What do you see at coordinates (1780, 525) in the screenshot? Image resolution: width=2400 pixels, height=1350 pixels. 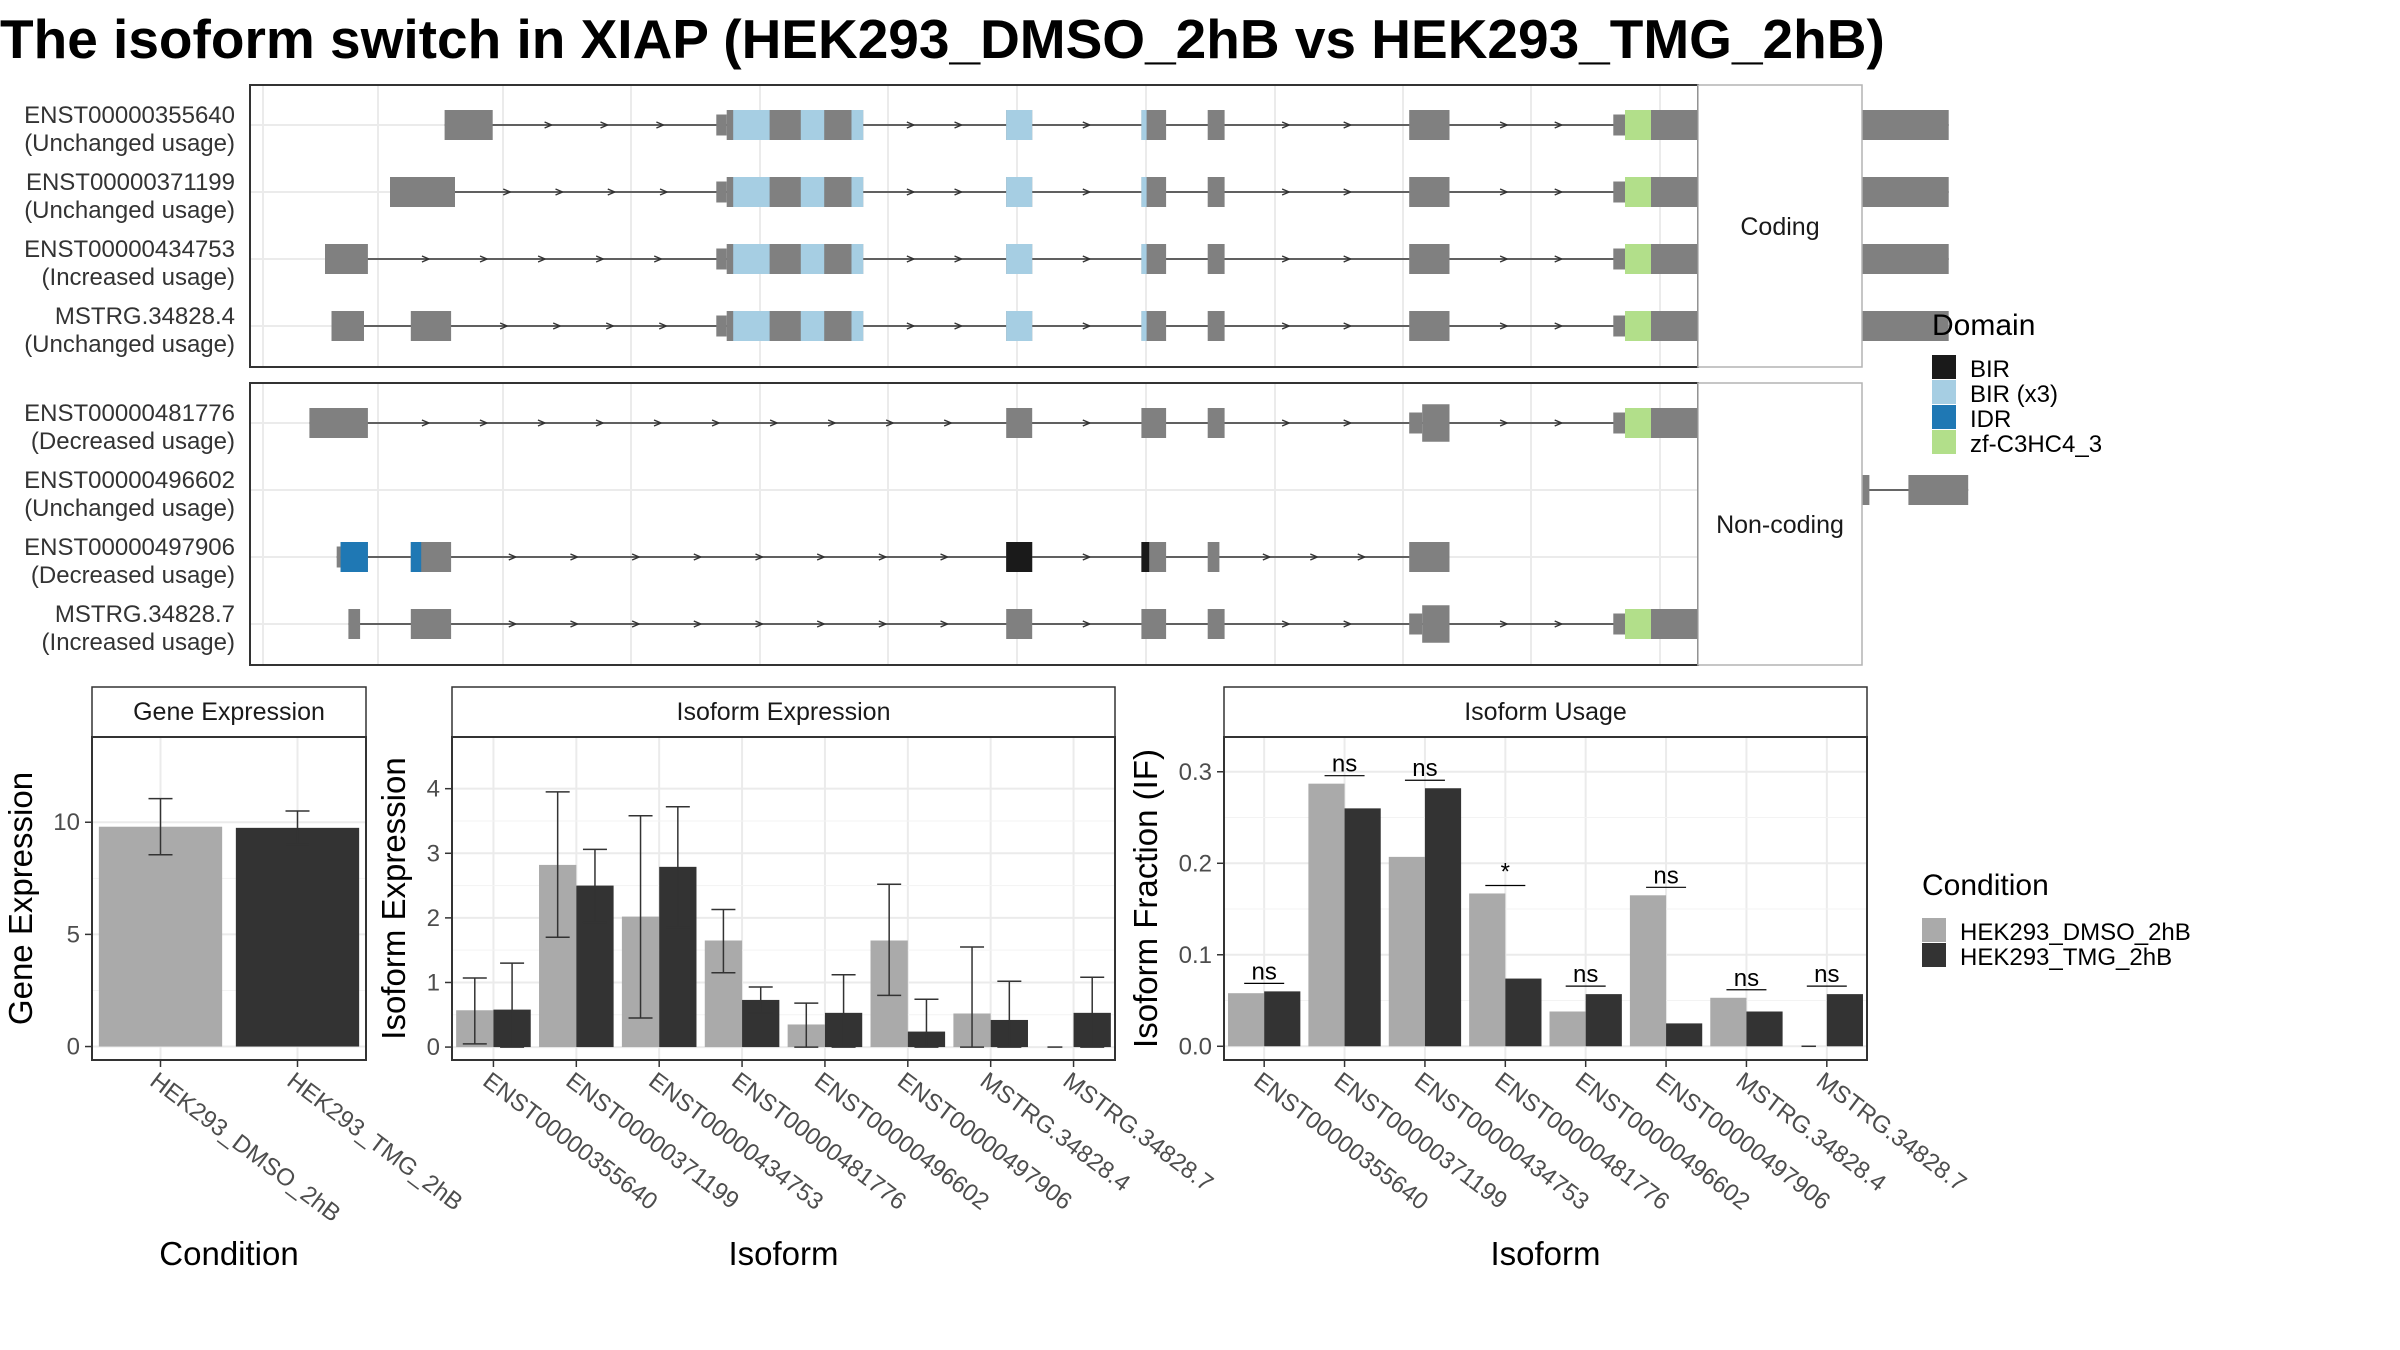 I see `noncoding-strip-label: Non-coding` at bounding box center [1780, 525].